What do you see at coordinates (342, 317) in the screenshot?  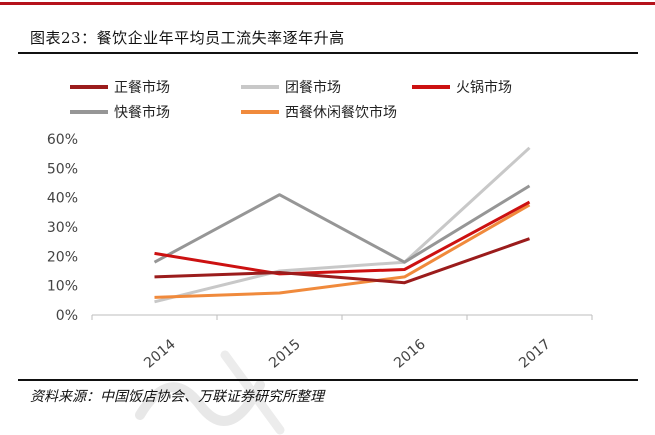 I see `x-axis-tickmarks` at bounding box center [342, 317].